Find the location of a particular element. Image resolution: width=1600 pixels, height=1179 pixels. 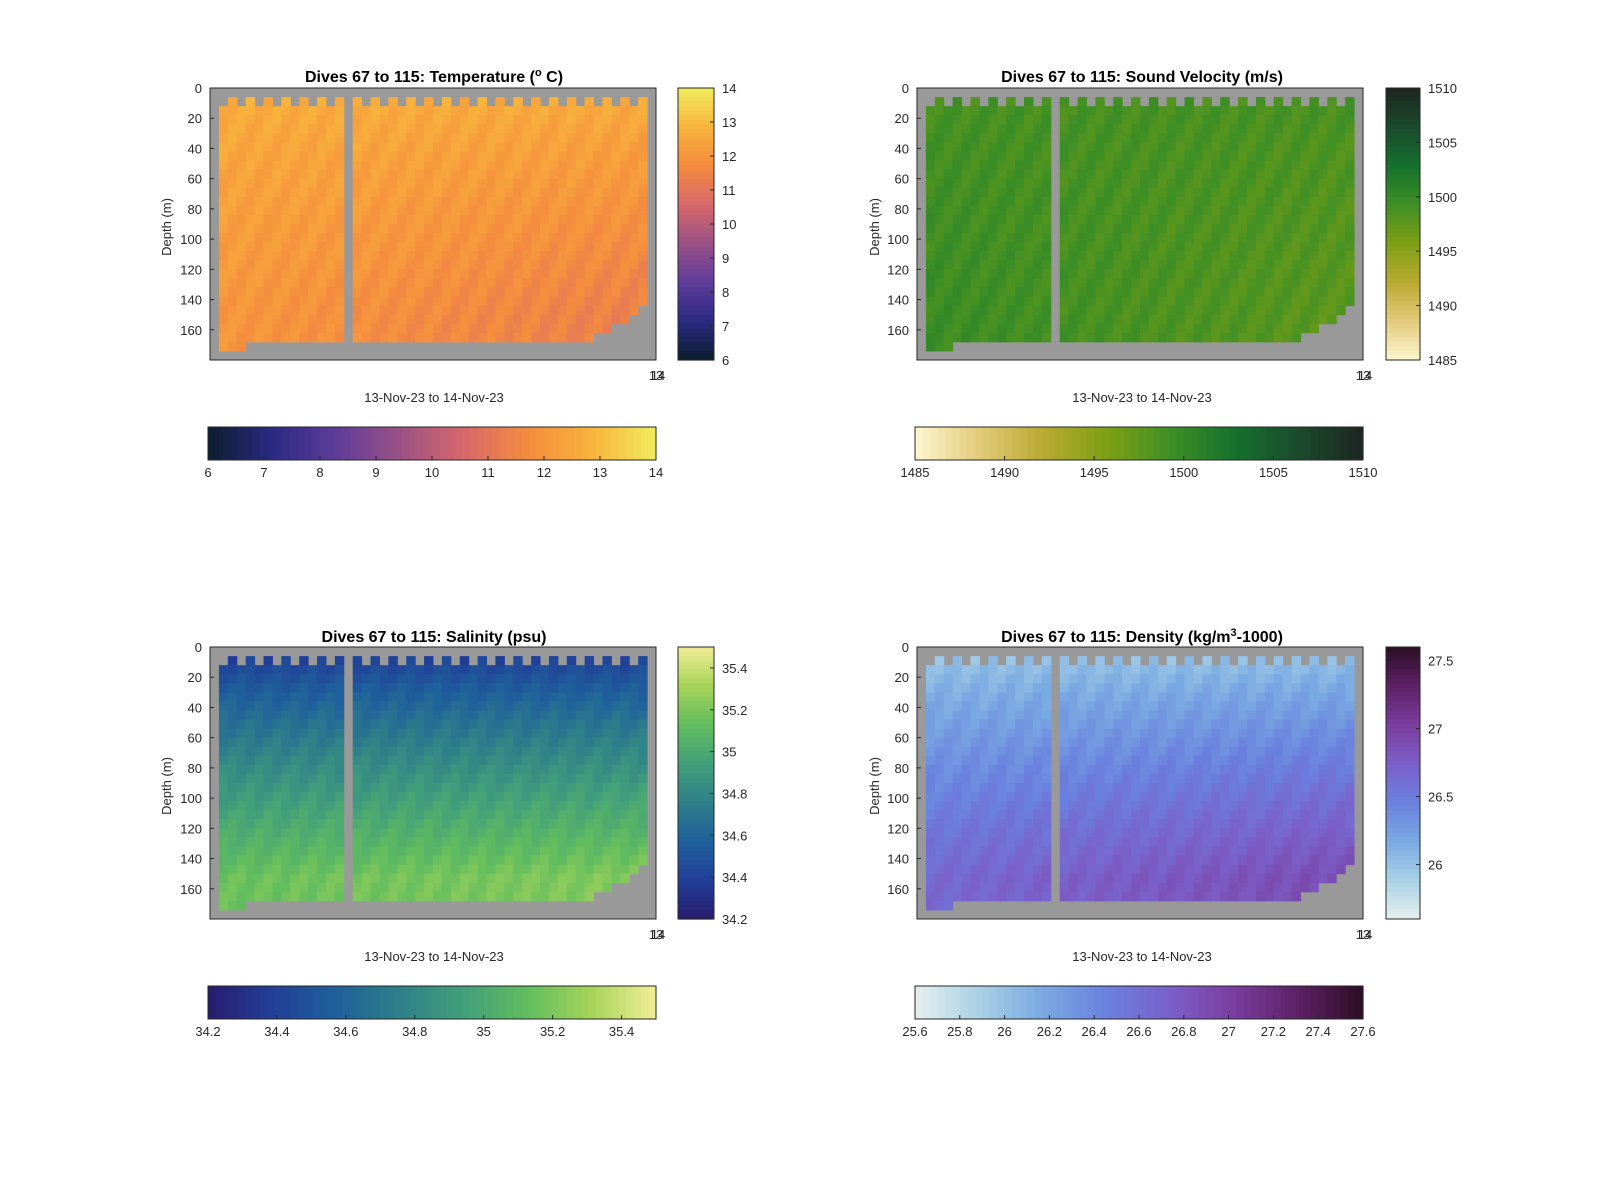

colorbar-tick-label: 34.8 is located at coordinates (734, 793).